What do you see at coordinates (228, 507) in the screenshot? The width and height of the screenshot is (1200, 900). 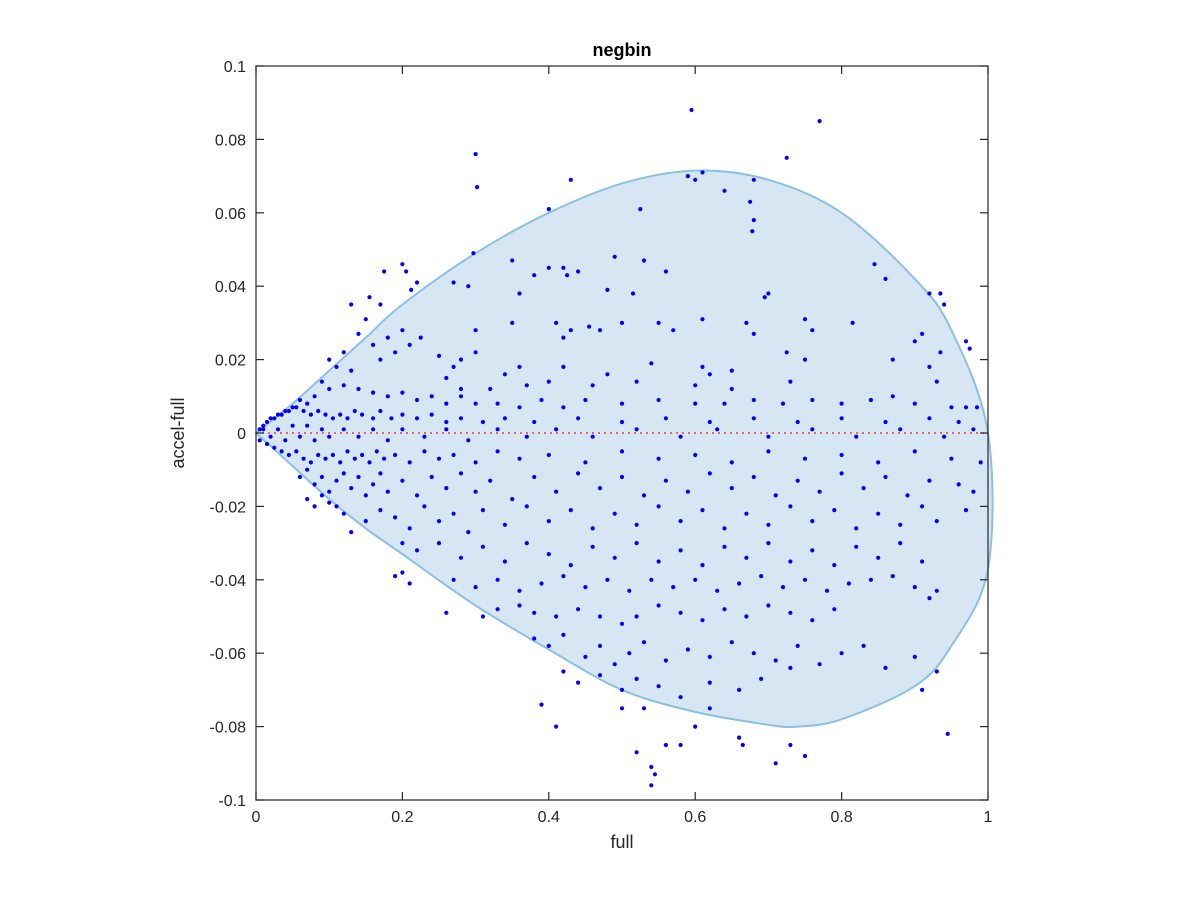 I see `y-tick-label: -0.02` at bounding box center [228, 507].